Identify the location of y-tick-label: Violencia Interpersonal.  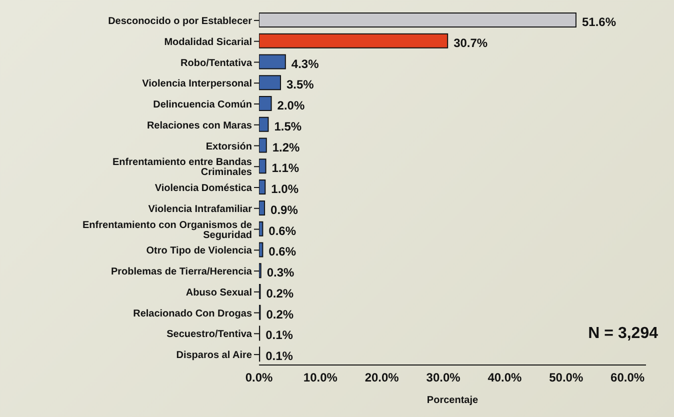
(197, 84).